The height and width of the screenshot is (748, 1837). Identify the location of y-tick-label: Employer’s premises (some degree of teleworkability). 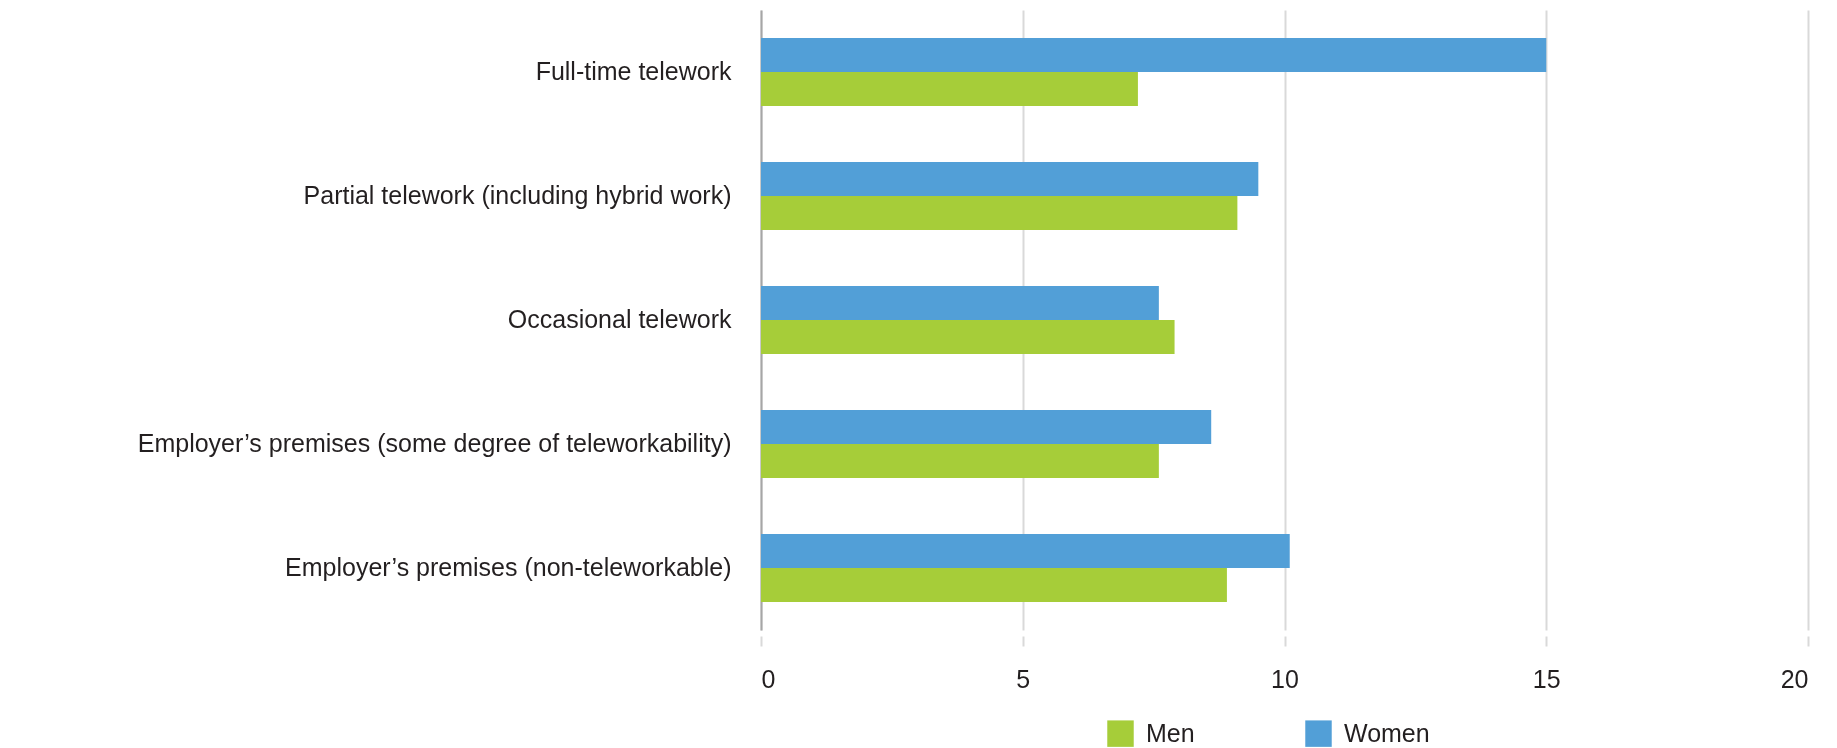
(434, 443).